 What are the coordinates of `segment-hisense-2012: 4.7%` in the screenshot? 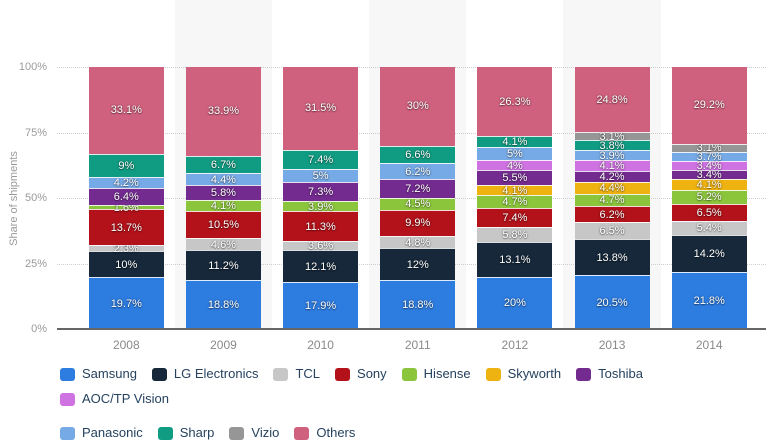 It's located at (515, 201).